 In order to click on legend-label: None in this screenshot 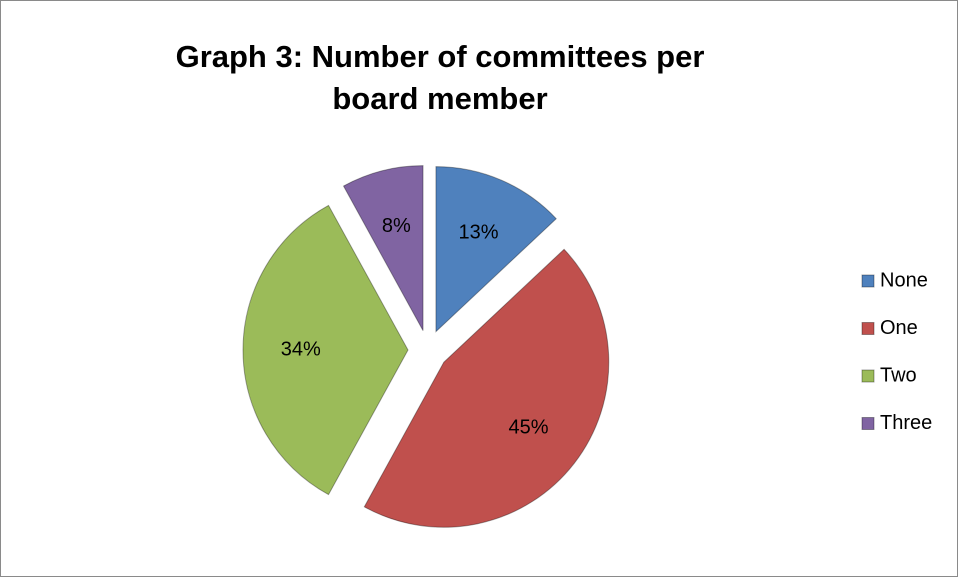, I will do `click(904, 280)`.